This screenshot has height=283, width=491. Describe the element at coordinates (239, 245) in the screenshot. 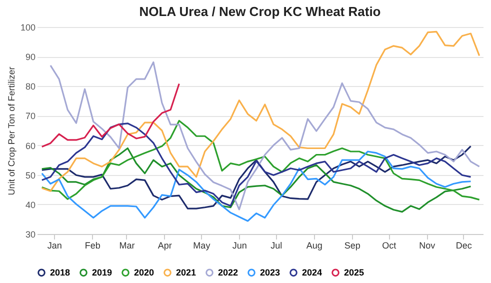

I see `x-tick-label: Jun` at that location.